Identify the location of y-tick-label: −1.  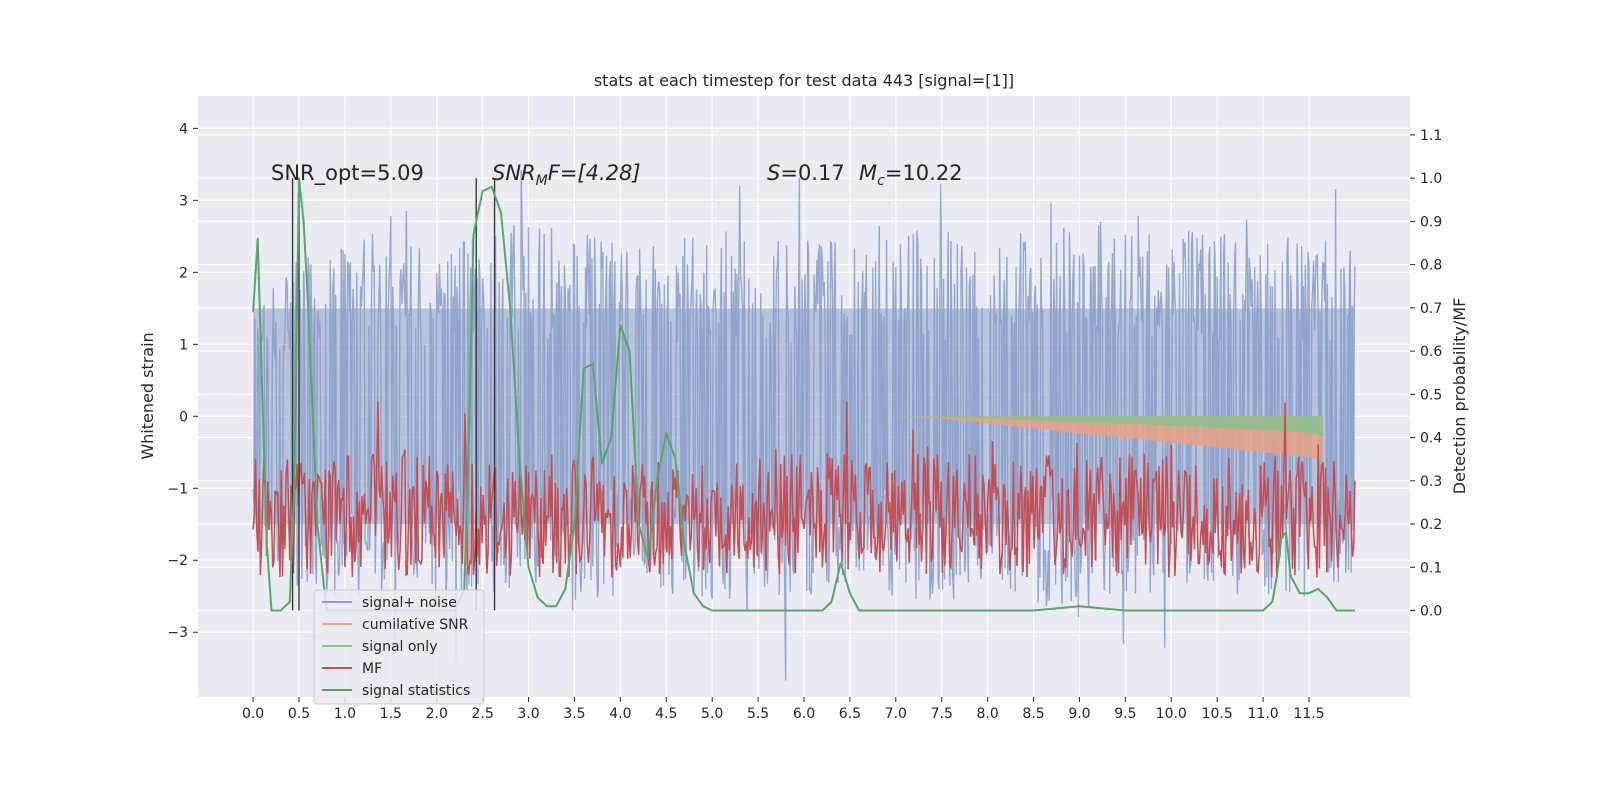
(177, 489).